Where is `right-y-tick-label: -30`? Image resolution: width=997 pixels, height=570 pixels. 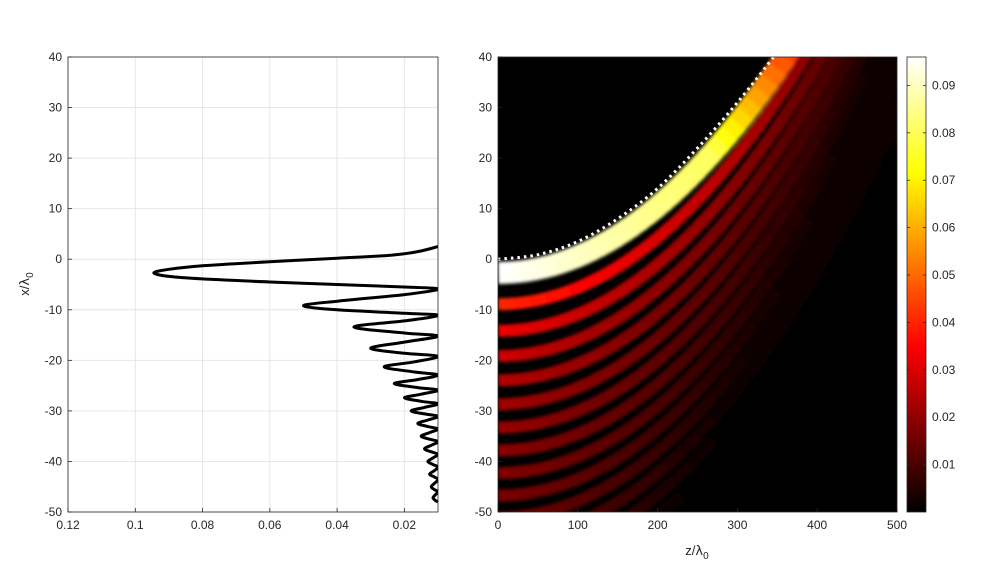
right-y-tick-label: -30 is located at coordinates (484, 411).